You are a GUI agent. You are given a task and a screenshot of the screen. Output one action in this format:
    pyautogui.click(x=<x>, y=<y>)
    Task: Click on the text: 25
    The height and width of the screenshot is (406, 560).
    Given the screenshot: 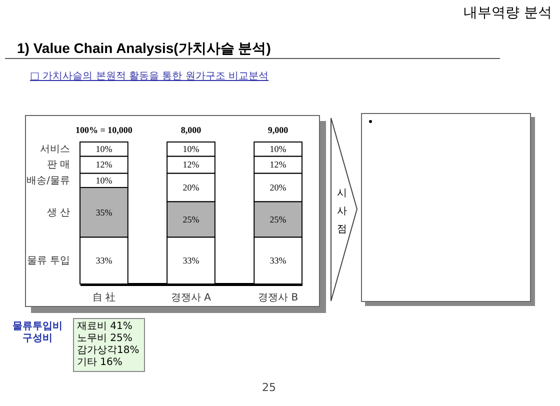 What is the action you would take?
    pyautogui.click(x=269, y=387)
    